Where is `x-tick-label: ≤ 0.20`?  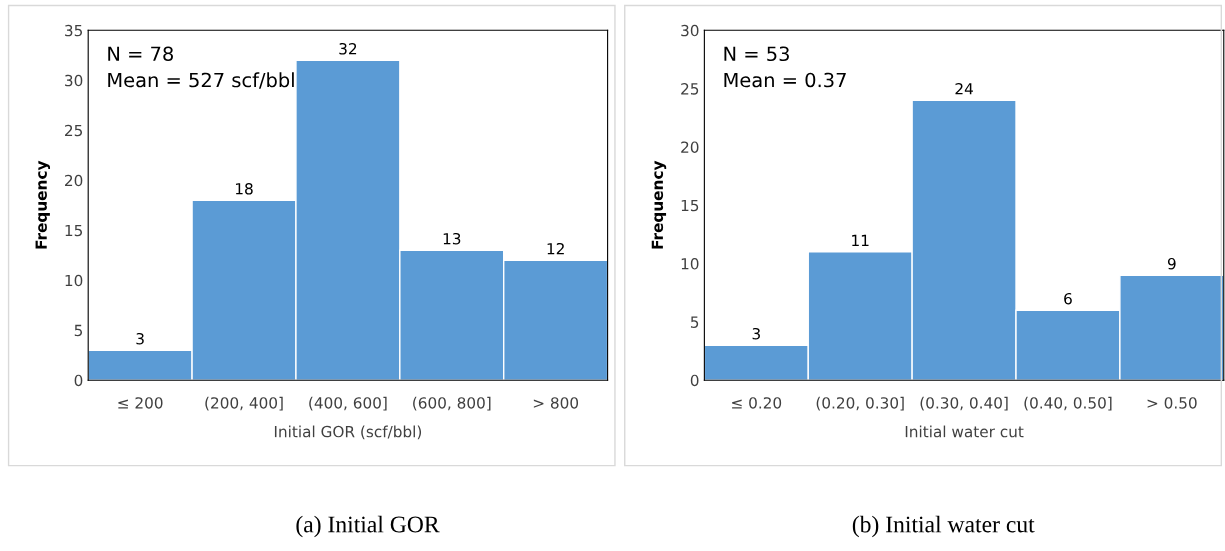 x-tick-label: ≤ 0.20 is located at coordinates (757, 403).